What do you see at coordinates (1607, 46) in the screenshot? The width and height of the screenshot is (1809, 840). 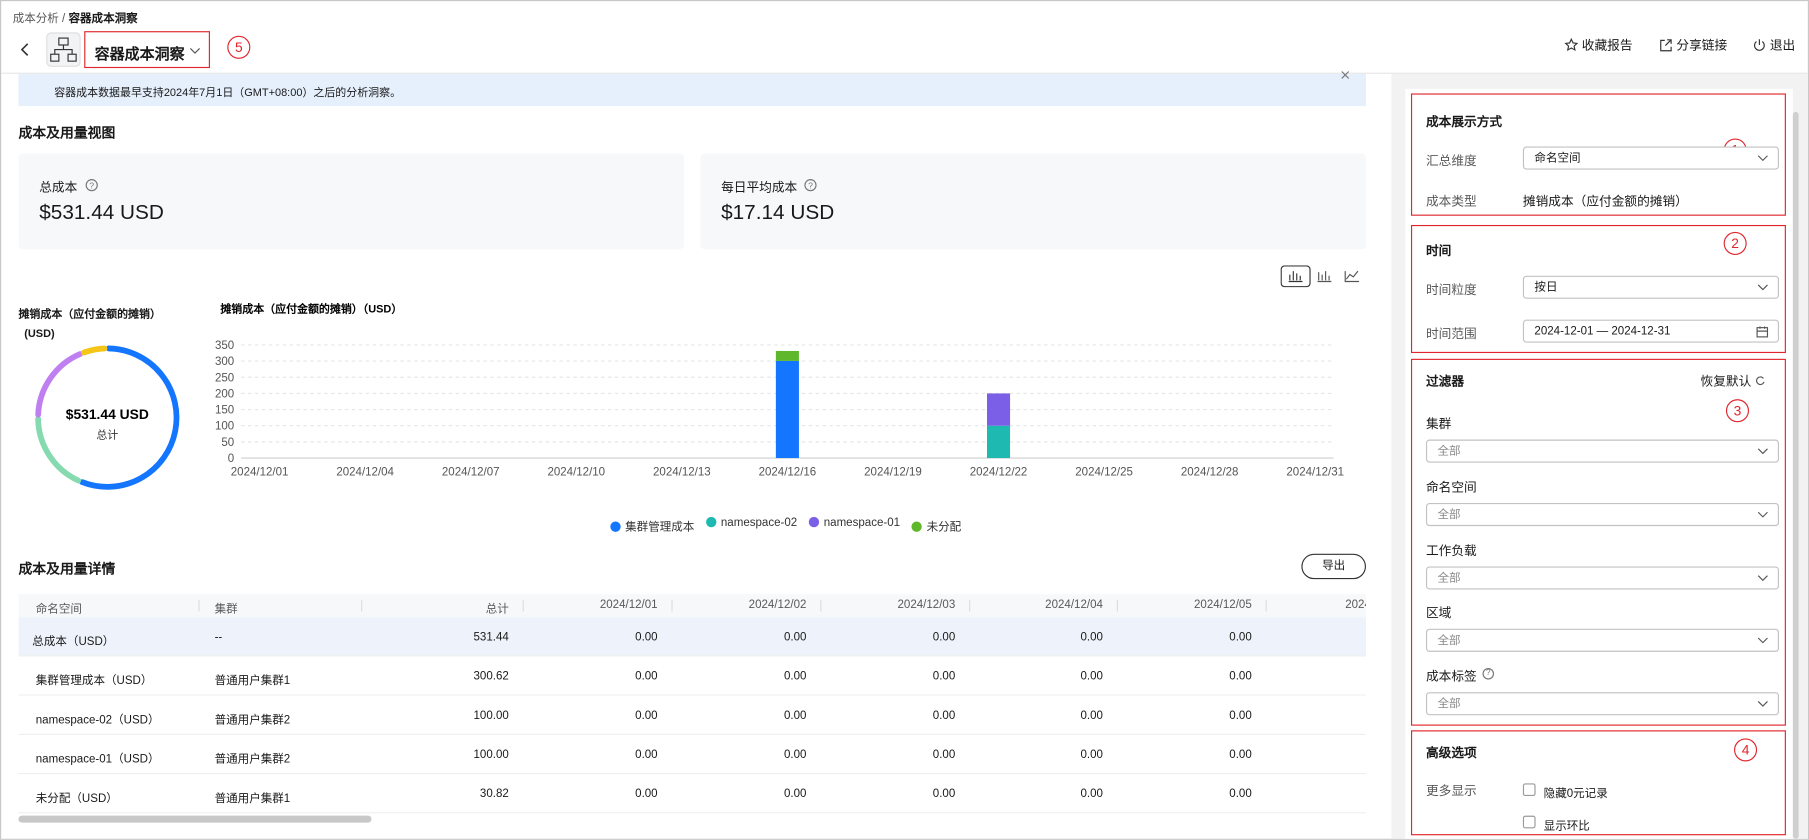 I see `action-label: 收藏报告` at bounding box center [1607, 46].